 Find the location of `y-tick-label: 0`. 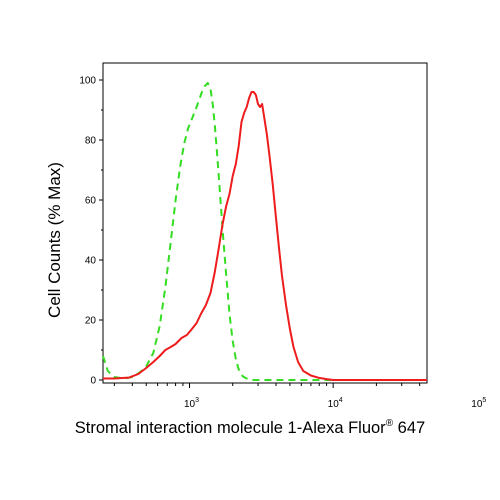

y-tick-label: 0 is located at coordinates (93, 381).